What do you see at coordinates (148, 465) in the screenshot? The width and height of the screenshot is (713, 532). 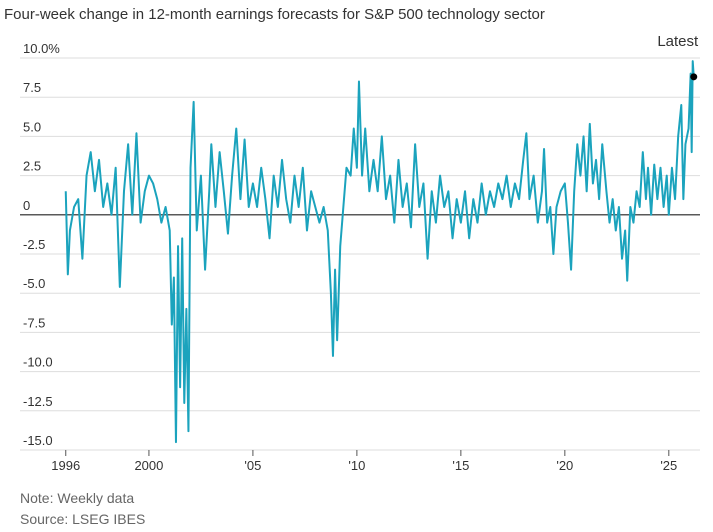 I see `x-tick-label: 2000` at bounding box center [148, 465].